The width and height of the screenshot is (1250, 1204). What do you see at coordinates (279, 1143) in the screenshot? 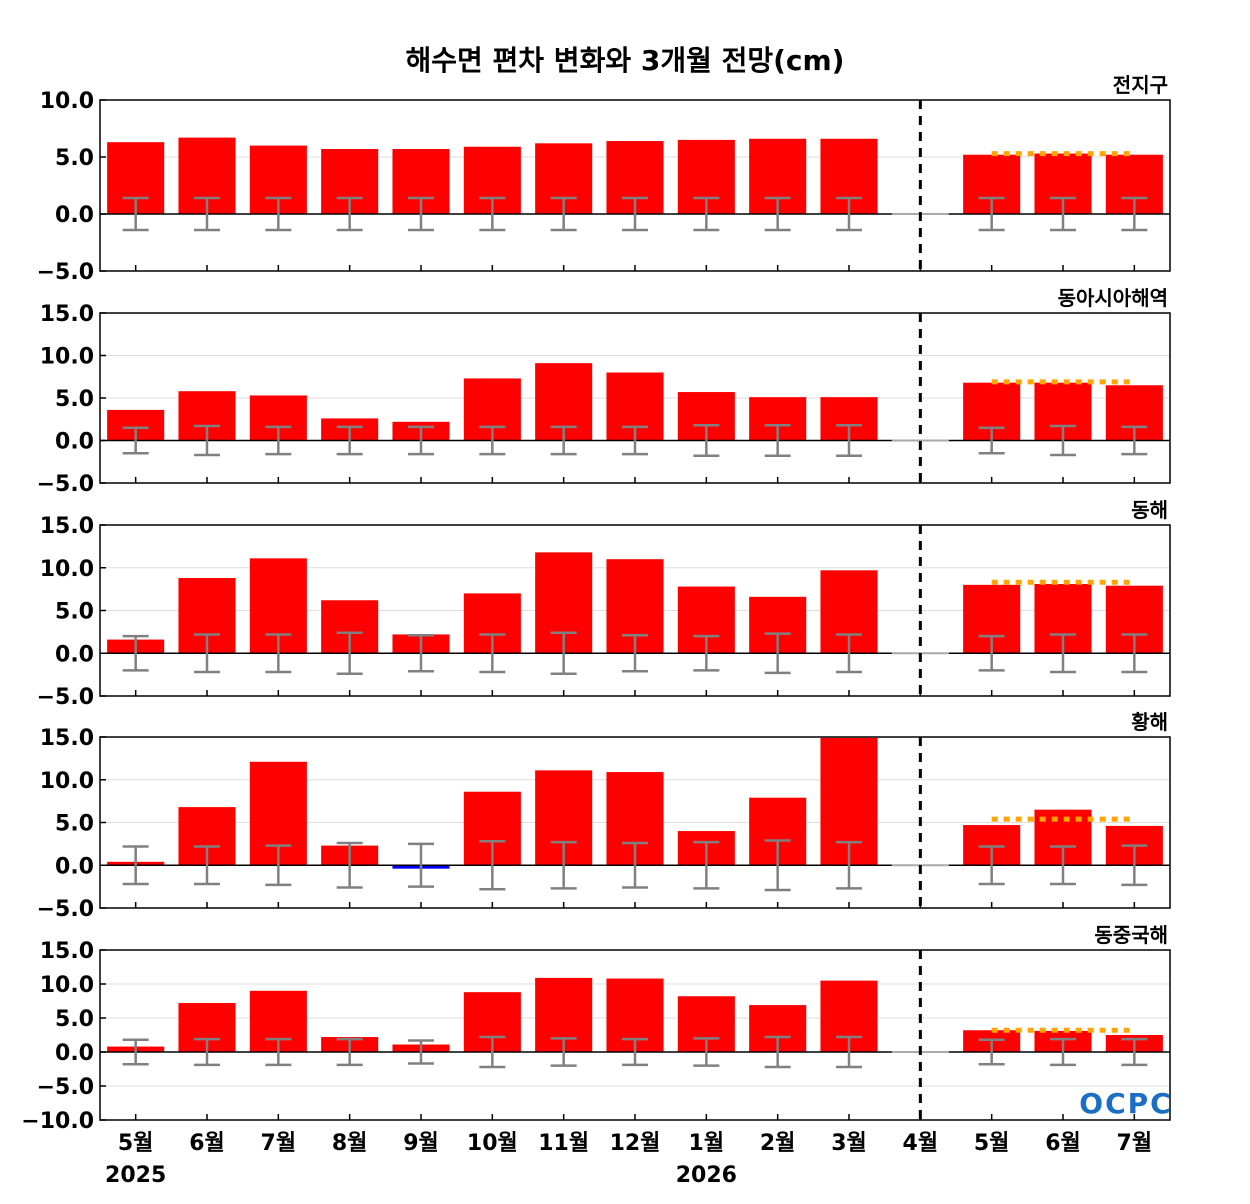
I see `x-tick-label: 7월` at bounding box center [279, 1143].